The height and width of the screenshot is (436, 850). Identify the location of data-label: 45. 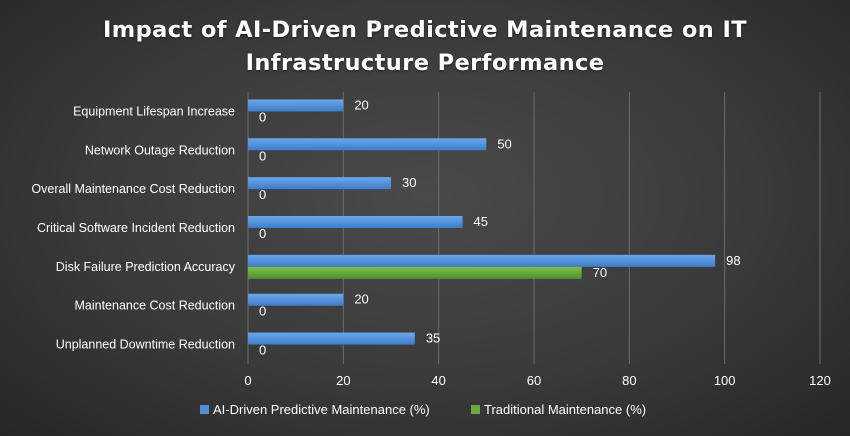
(481, 221).